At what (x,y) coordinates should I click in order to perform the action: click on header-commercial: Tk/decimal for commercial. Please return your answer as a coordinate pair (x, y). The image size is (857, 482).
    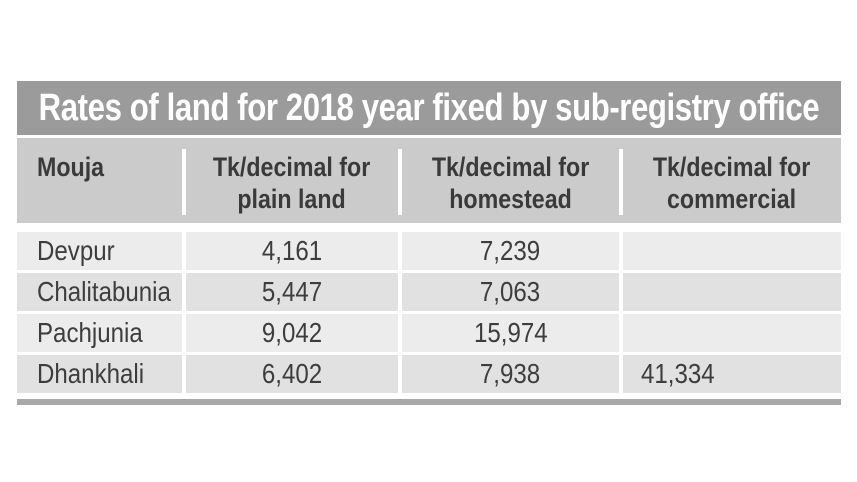
    Looking at the image, I should click on (732, 180).